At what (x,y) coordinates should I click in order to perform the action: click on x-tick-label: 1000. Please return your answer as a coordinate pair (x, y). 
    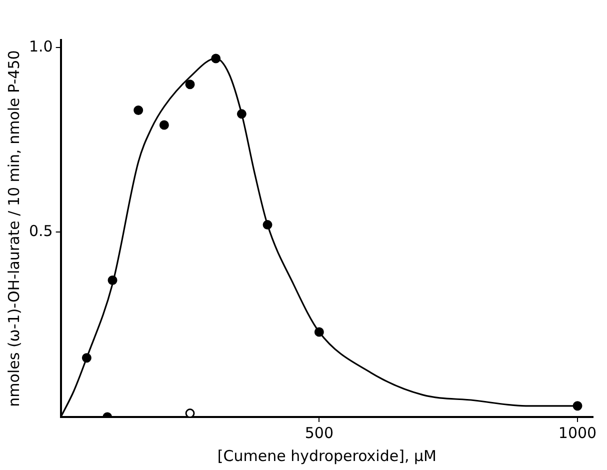
    Looking at the image, I should click on (577, 433).